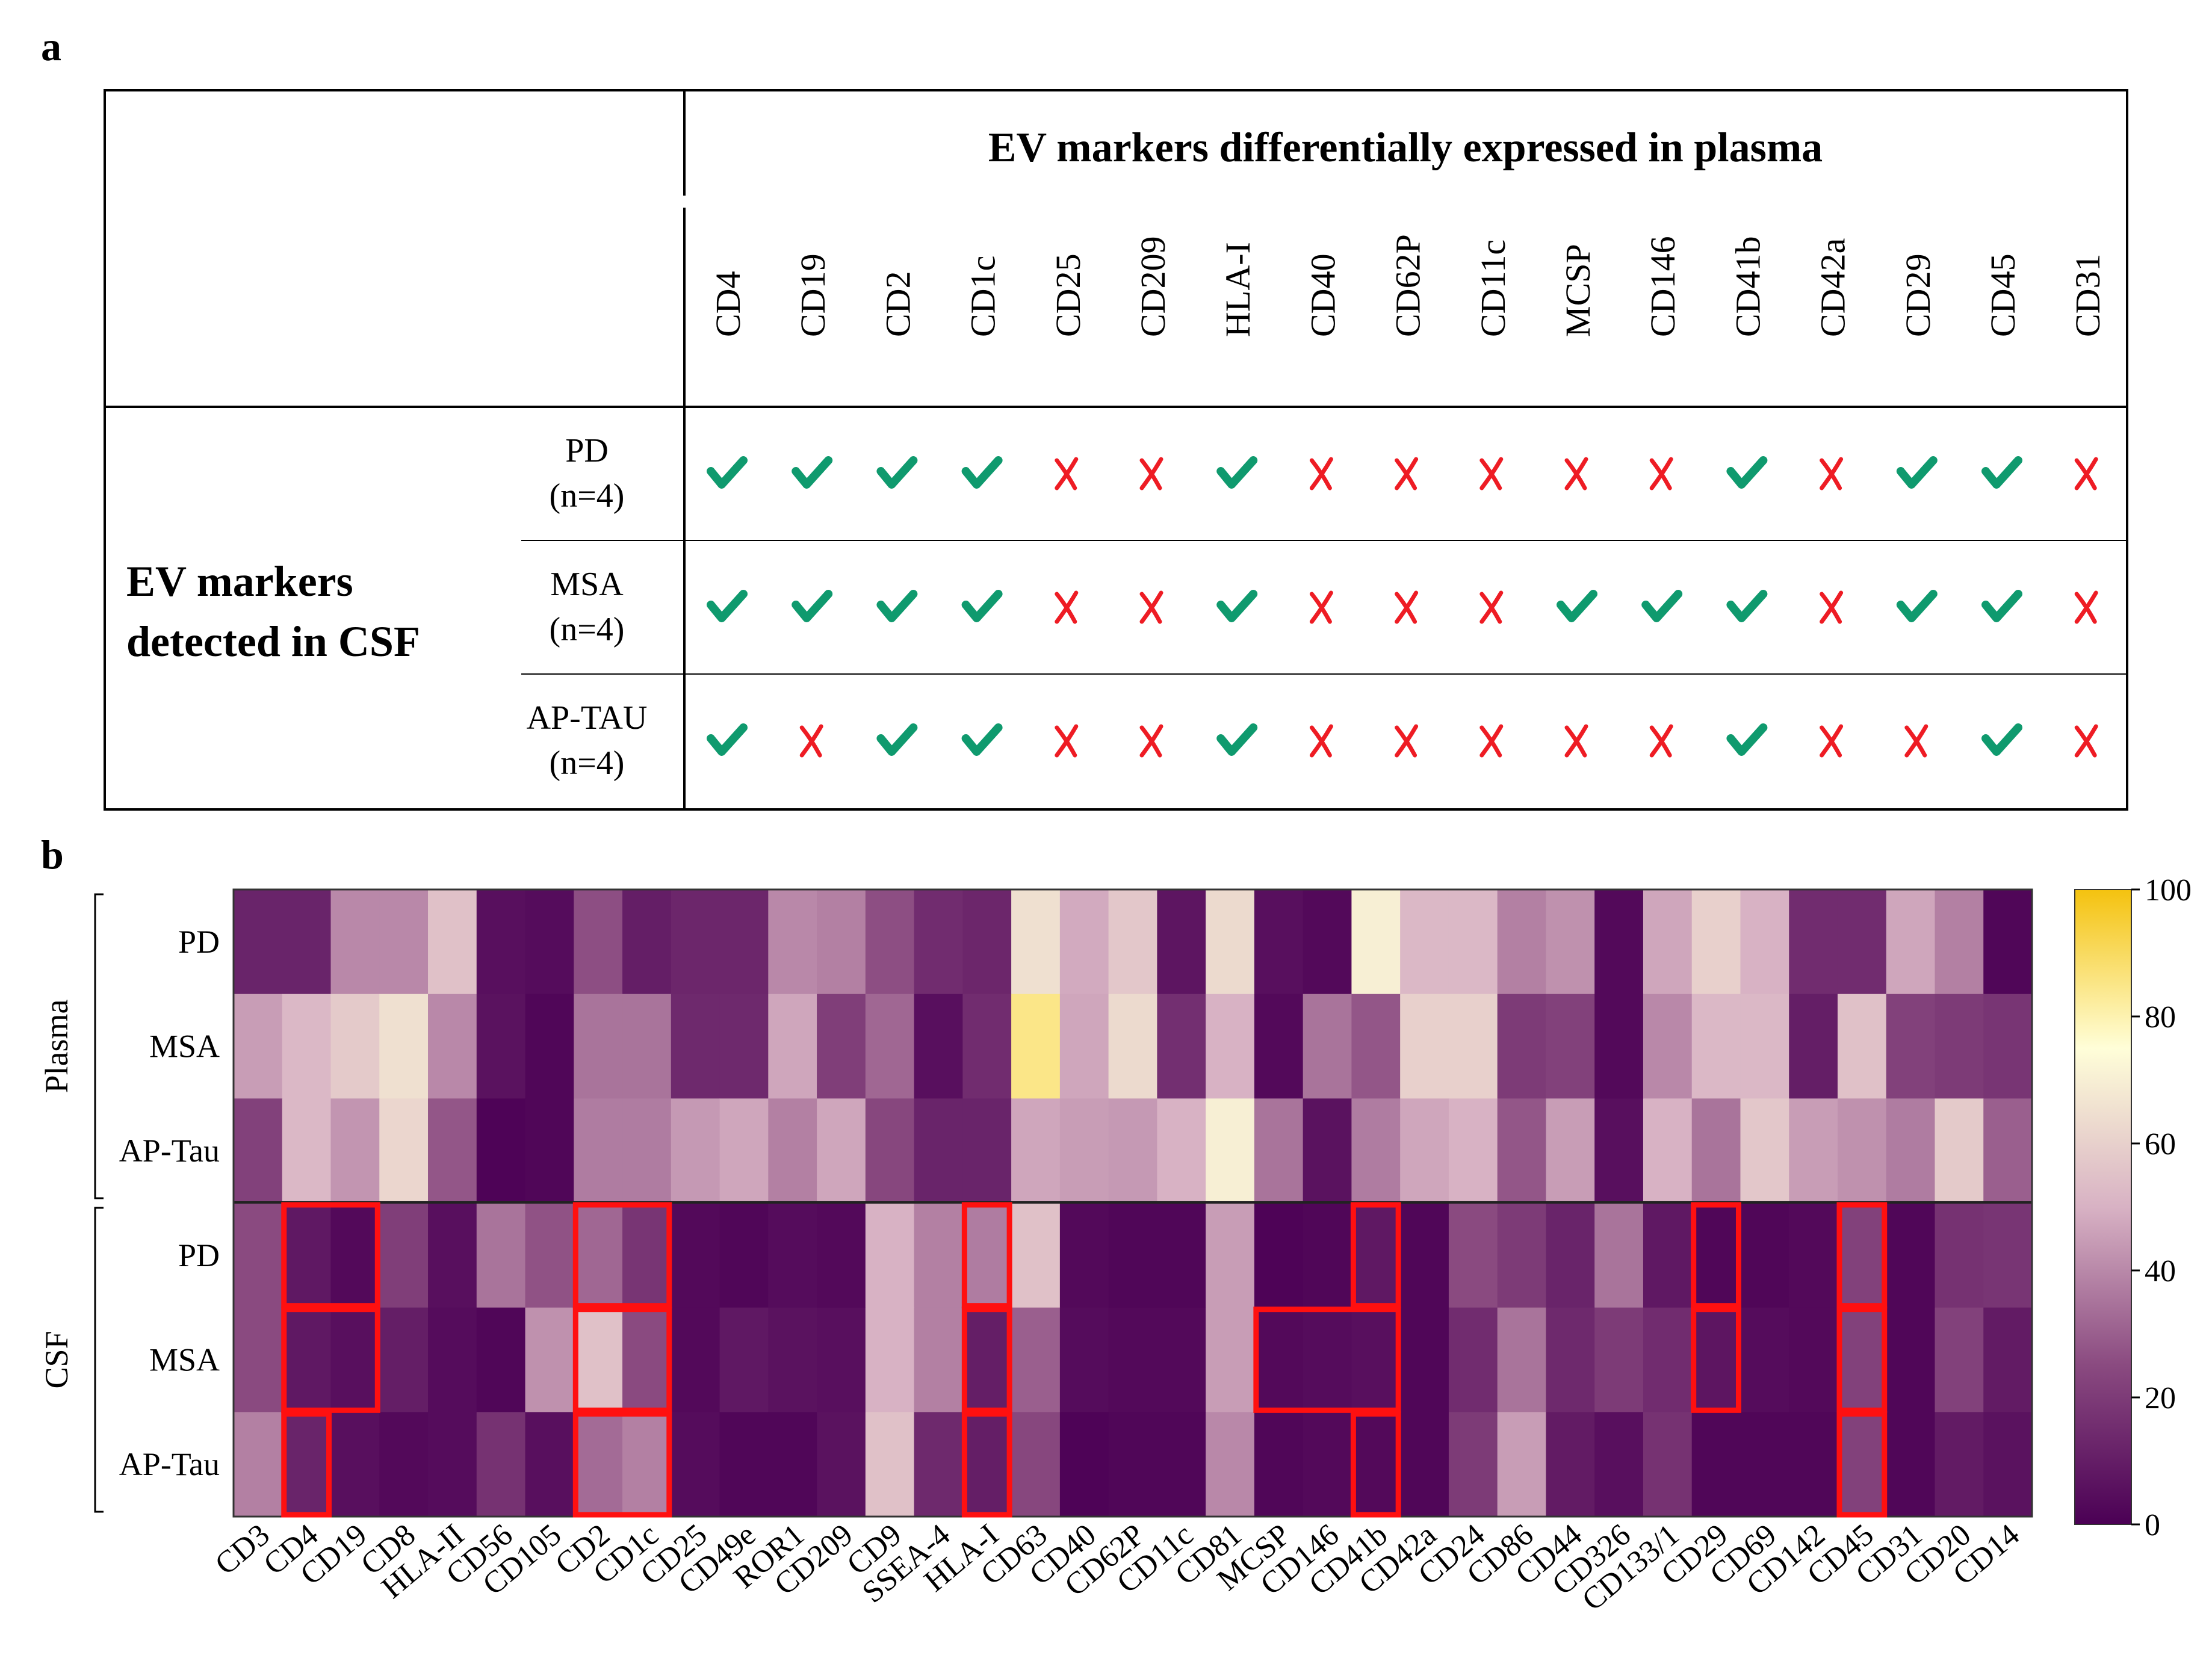  I want to click on panel-a-label: a, so click(51, 46).